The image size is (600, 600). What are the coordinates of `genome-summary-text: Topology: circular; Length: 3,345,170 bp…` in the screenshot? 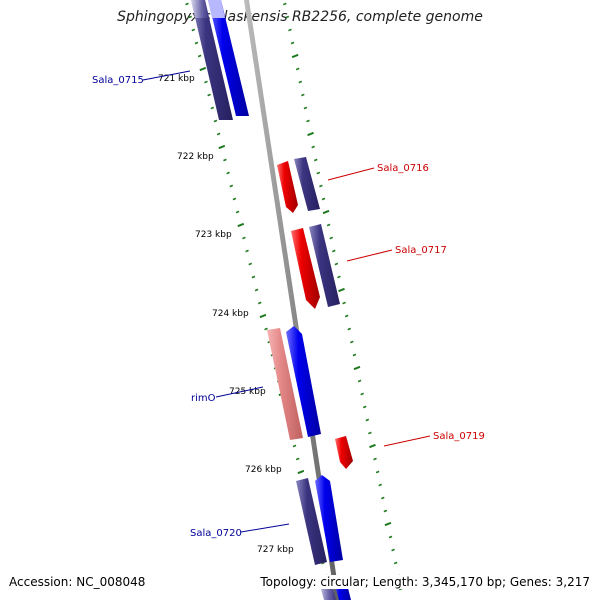 It's located at (424, 582).